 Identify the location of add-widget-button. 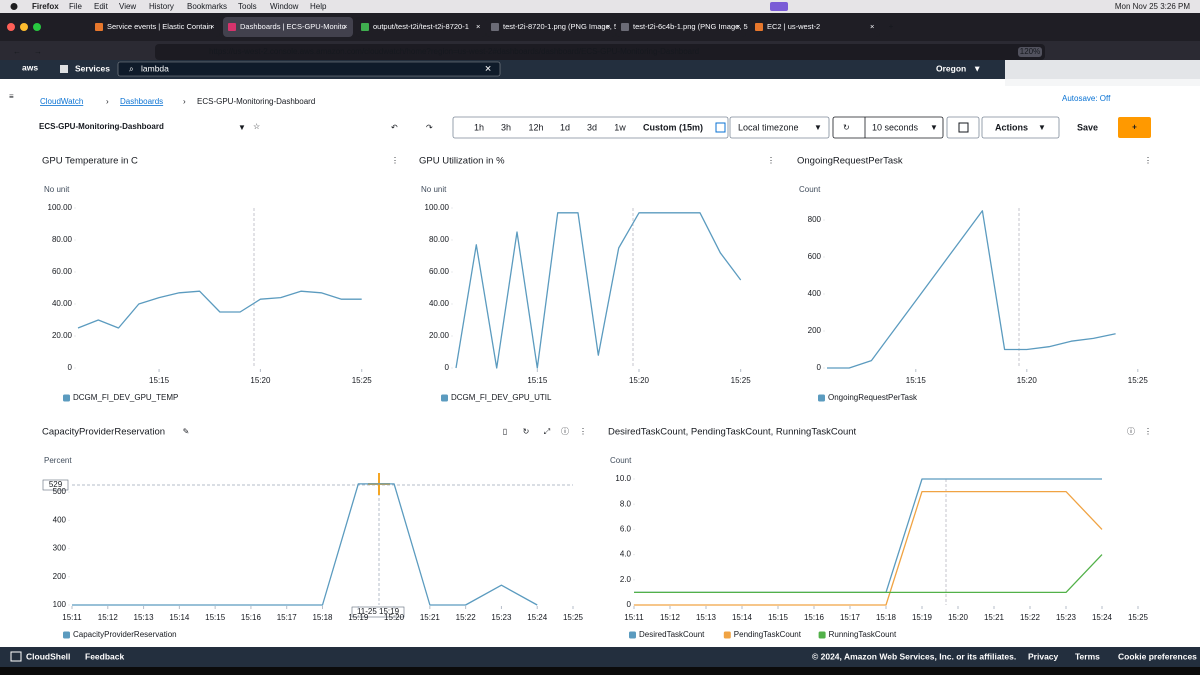
(1134, 127).